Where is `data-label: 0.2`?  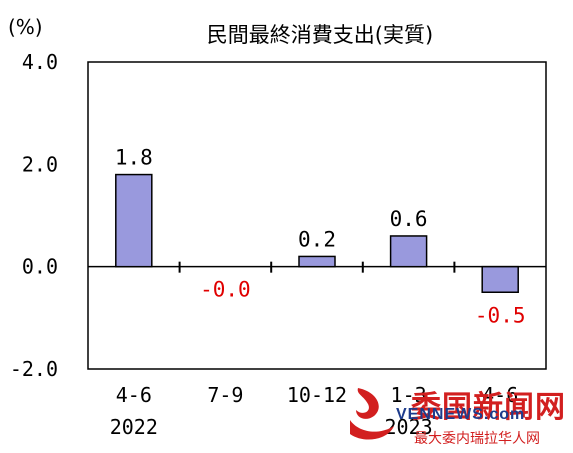 data-label: 0.2 is located at coordinates (317, 239).